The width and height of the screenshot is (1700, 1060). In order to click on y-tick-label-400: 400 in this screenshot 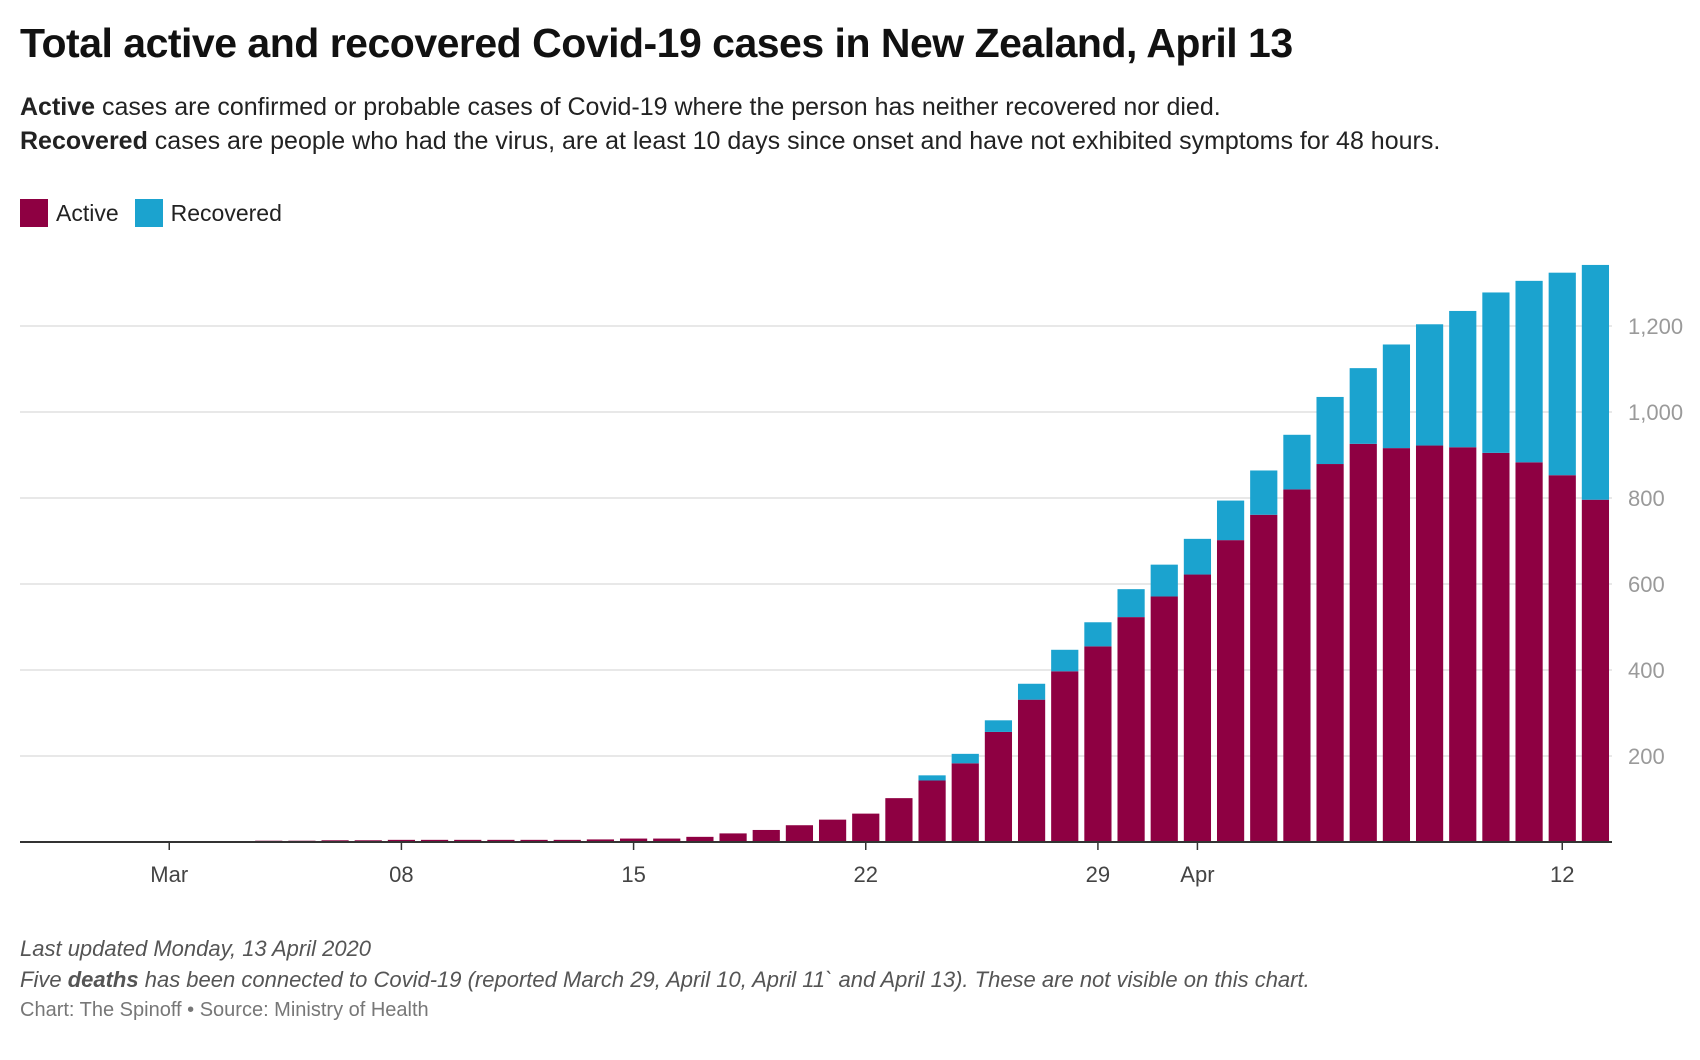, I will do `click(1646, 670)`.